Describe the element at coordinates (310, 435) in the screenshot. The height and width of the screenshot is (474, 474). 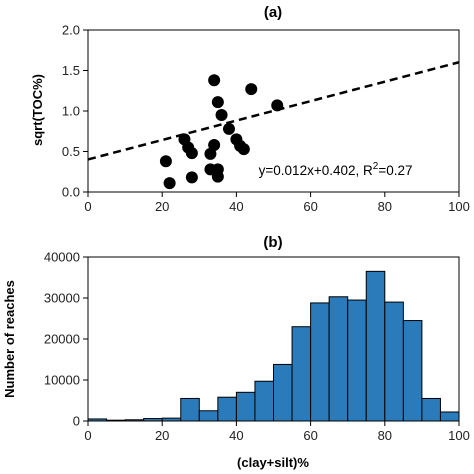
I see `panel-b-x-tick-label: 60` at that location.